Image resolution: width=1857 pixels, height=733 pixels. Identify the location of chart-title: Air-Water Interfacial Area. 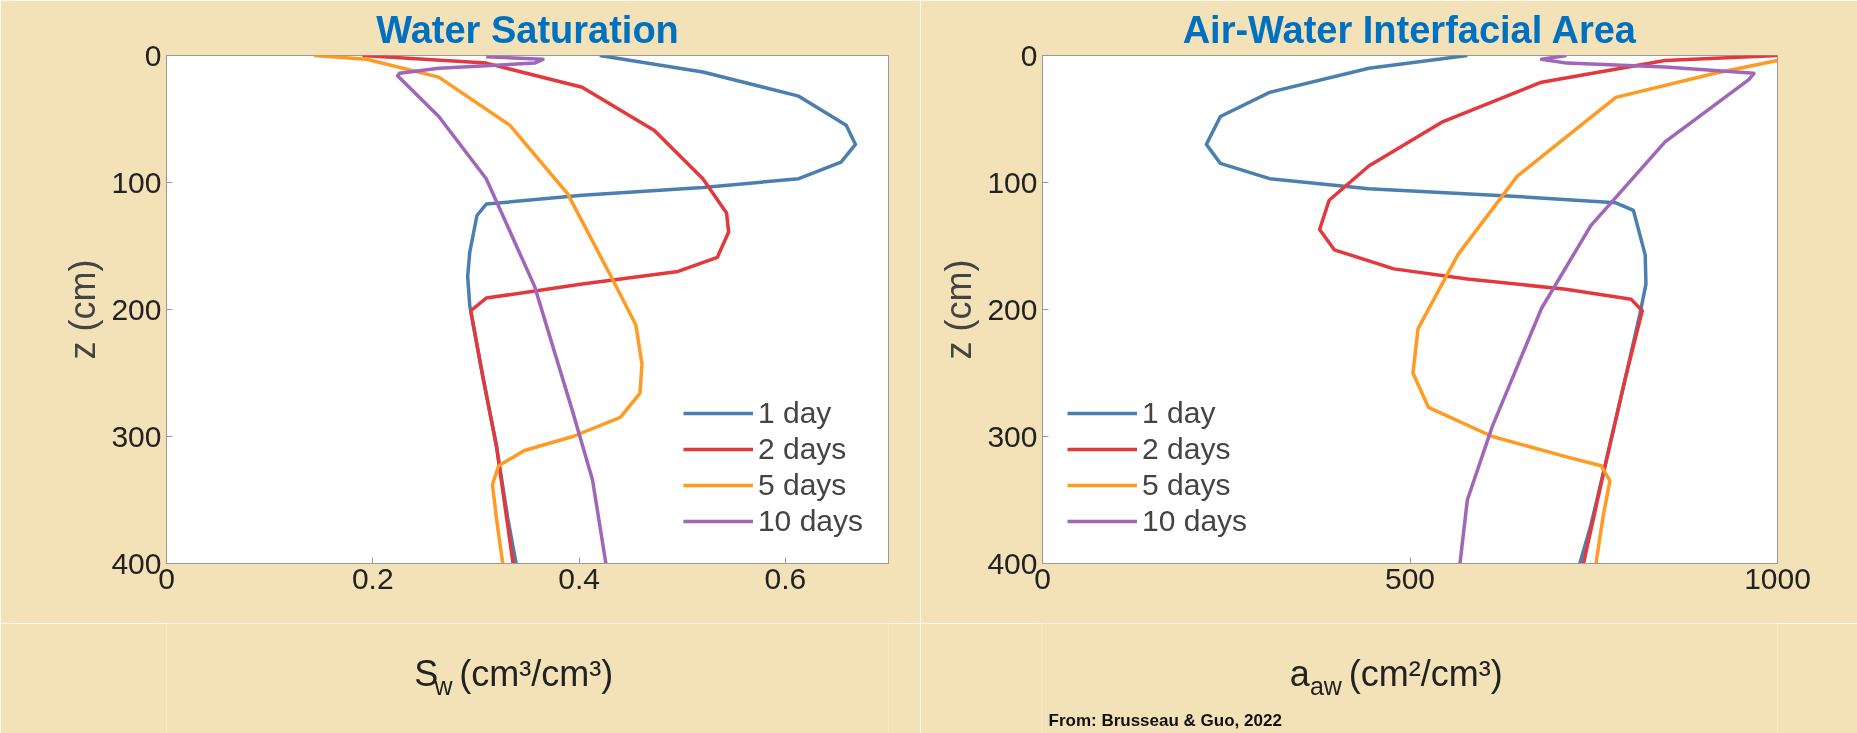
(1409, 29).